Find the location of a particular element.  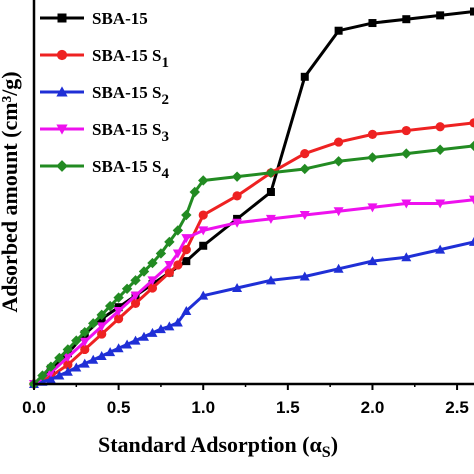

legend-label-text: SBA-15 is located at coordinates (120, 18).